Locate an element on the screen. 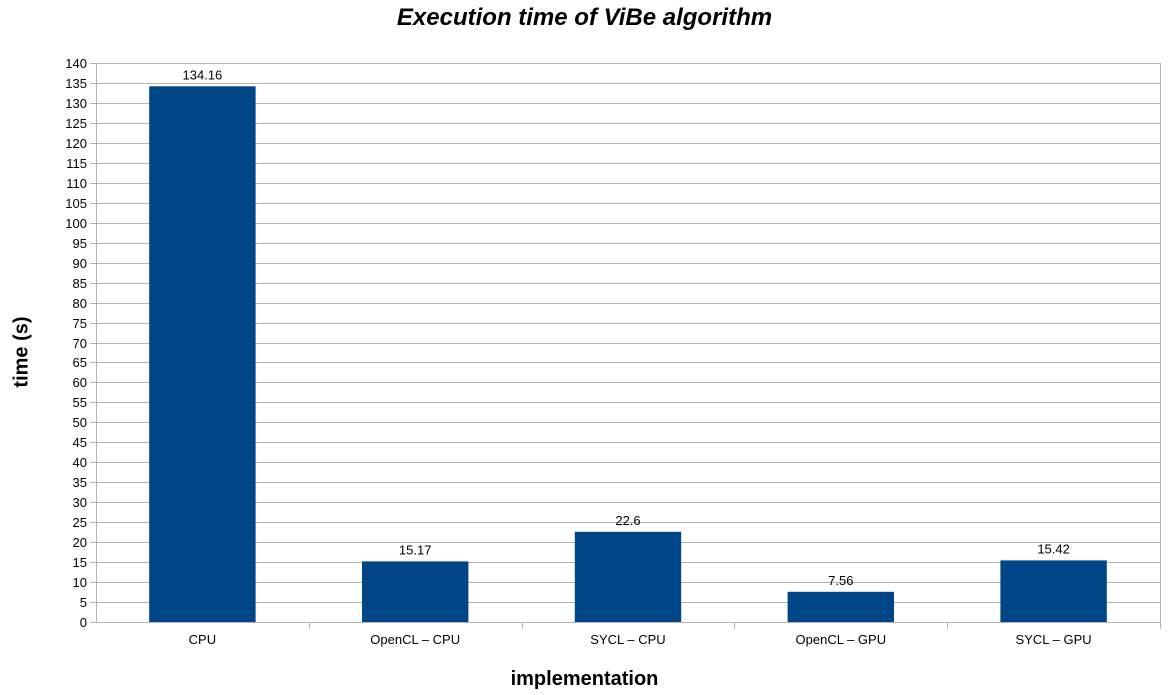 The height and width of the screenshot is (695, 1169). y-tick-label: 120 is located at coordinates (76, 143).